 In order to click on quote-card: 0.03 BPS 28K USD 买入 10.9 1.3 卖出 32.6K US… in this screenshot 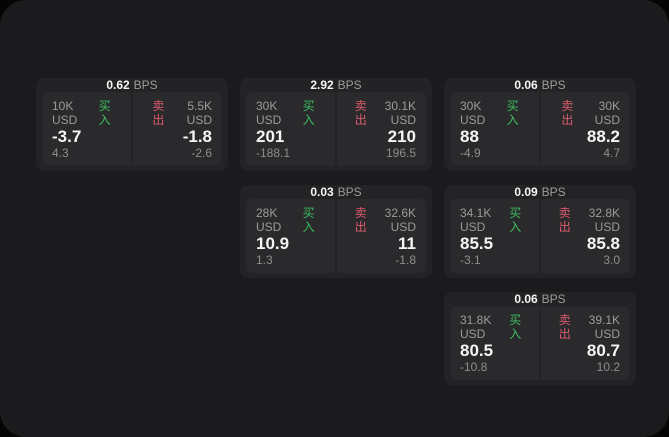, I will do `click(336, 231)`.